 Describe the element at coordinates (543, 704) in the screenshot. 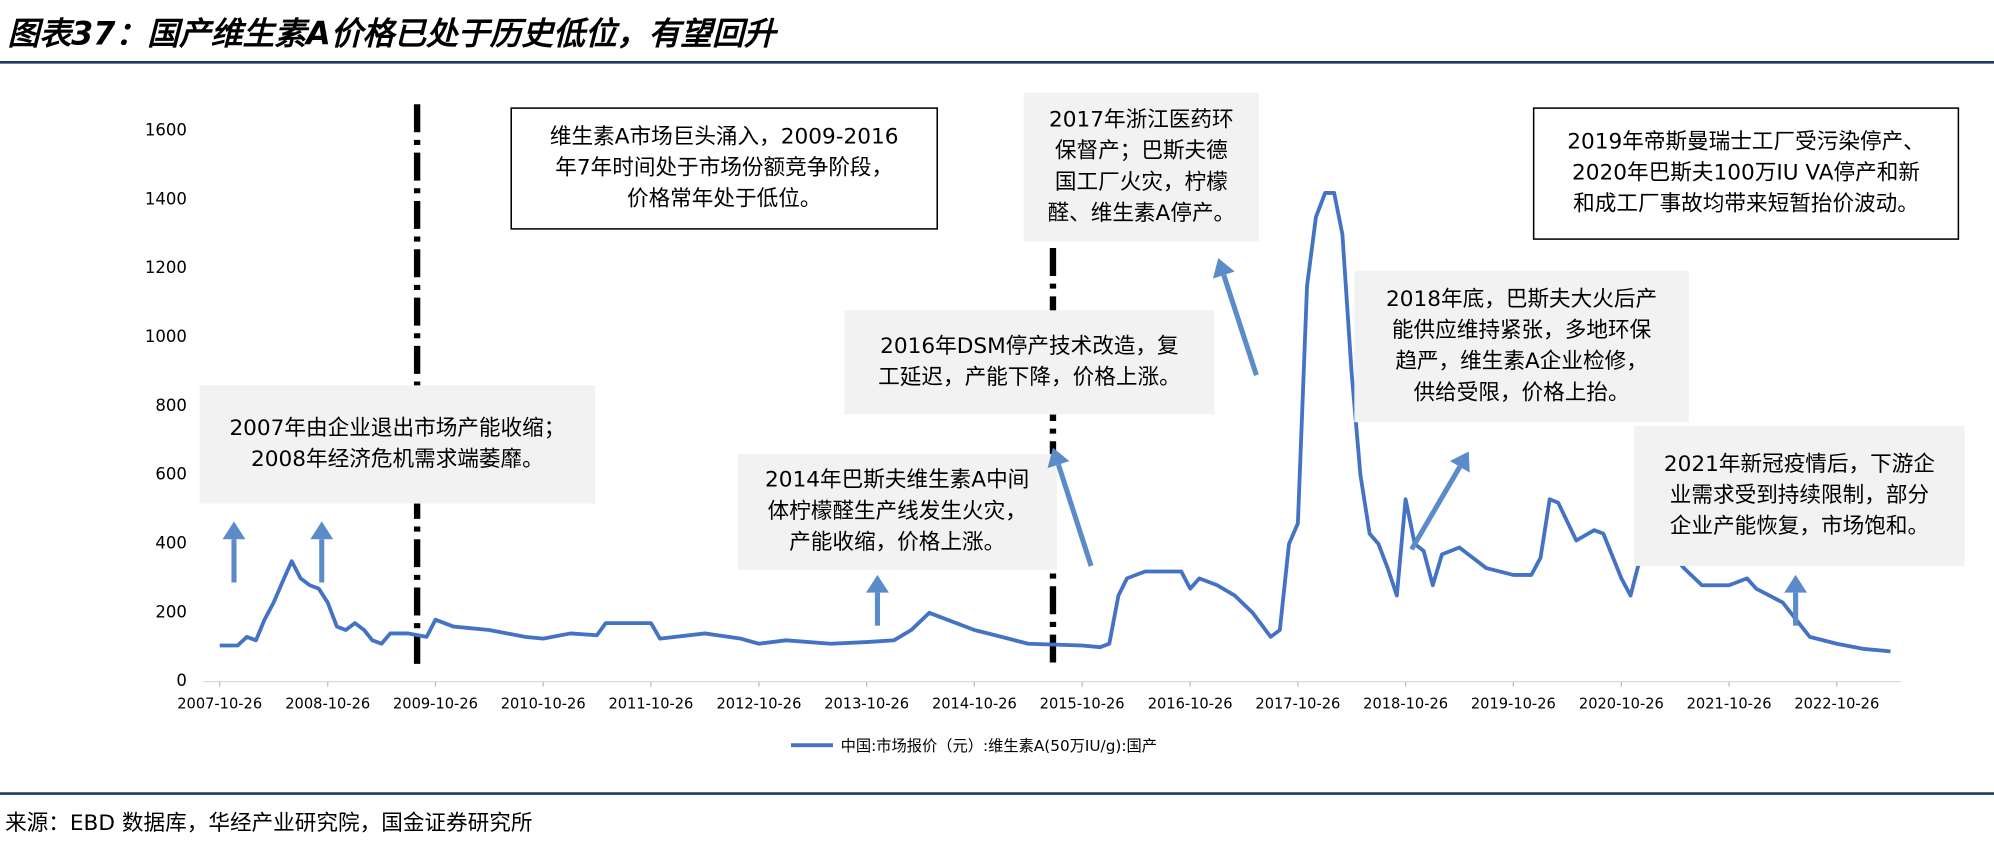

I see `x-tick-label: 2010-10-26` at that location.